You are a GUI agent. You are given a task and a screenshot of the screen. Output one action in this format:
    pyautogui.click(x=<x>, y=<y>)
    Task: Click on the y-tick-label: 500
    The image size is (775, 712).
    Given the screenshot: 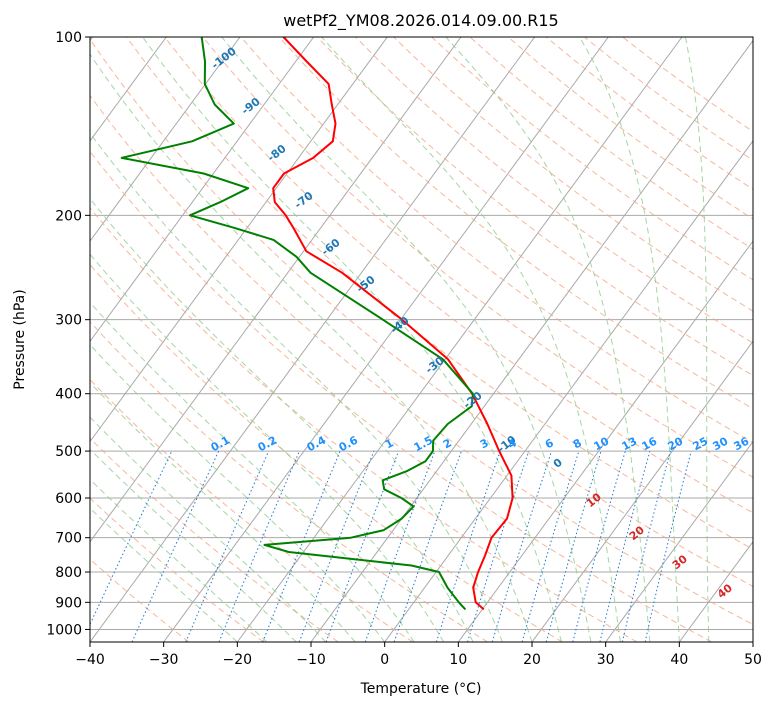 What is the action you would take?
    pyautogui.click(x=68, y=452)
    